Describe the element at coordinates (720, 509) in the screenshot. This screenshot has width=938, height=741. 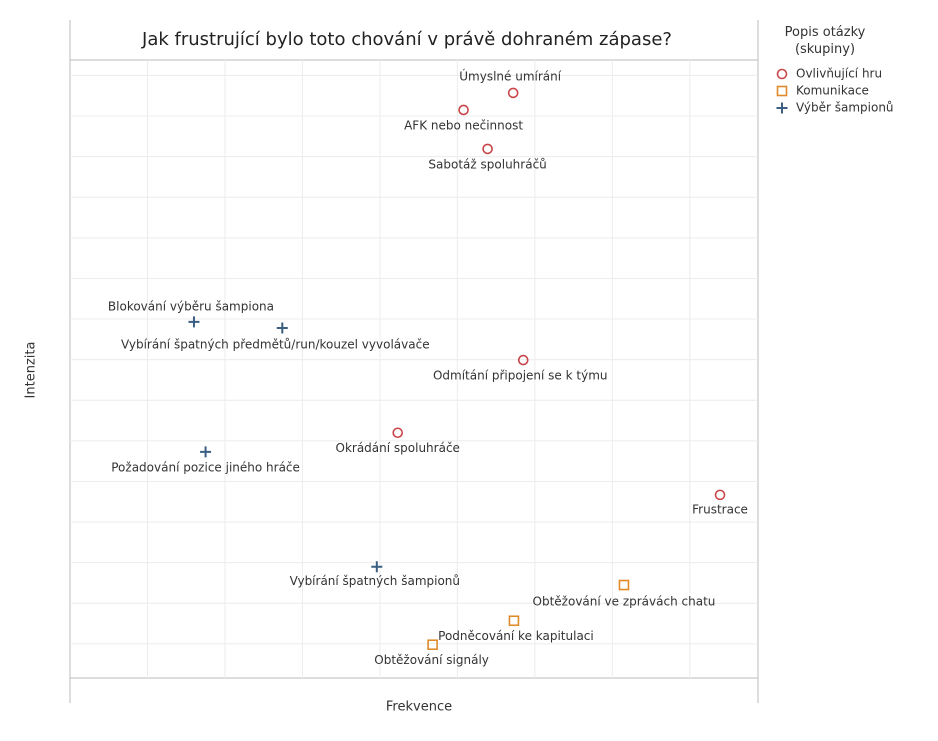
I see `point-label: Frustrace` at that location.